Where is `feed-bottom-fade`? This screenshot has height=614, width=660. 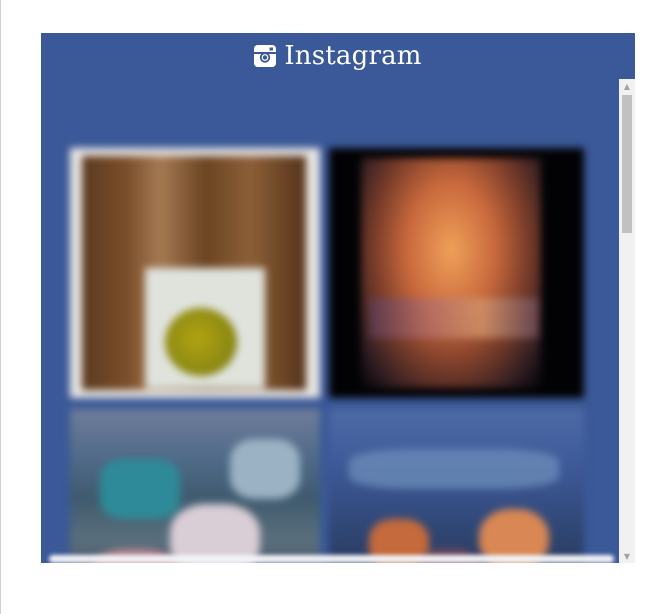 feed-bottom-fade is located at coordinates (331, 559).